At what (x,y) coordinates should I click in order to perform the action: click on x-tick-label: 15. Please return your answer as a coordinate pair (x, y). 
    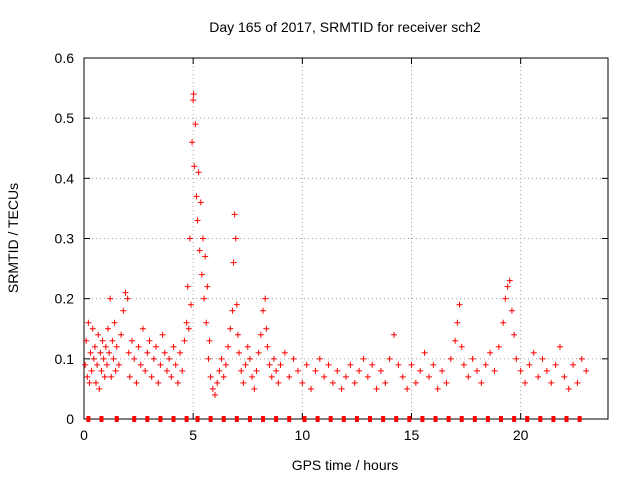
    Looking at the image, I should click on (412, 435).